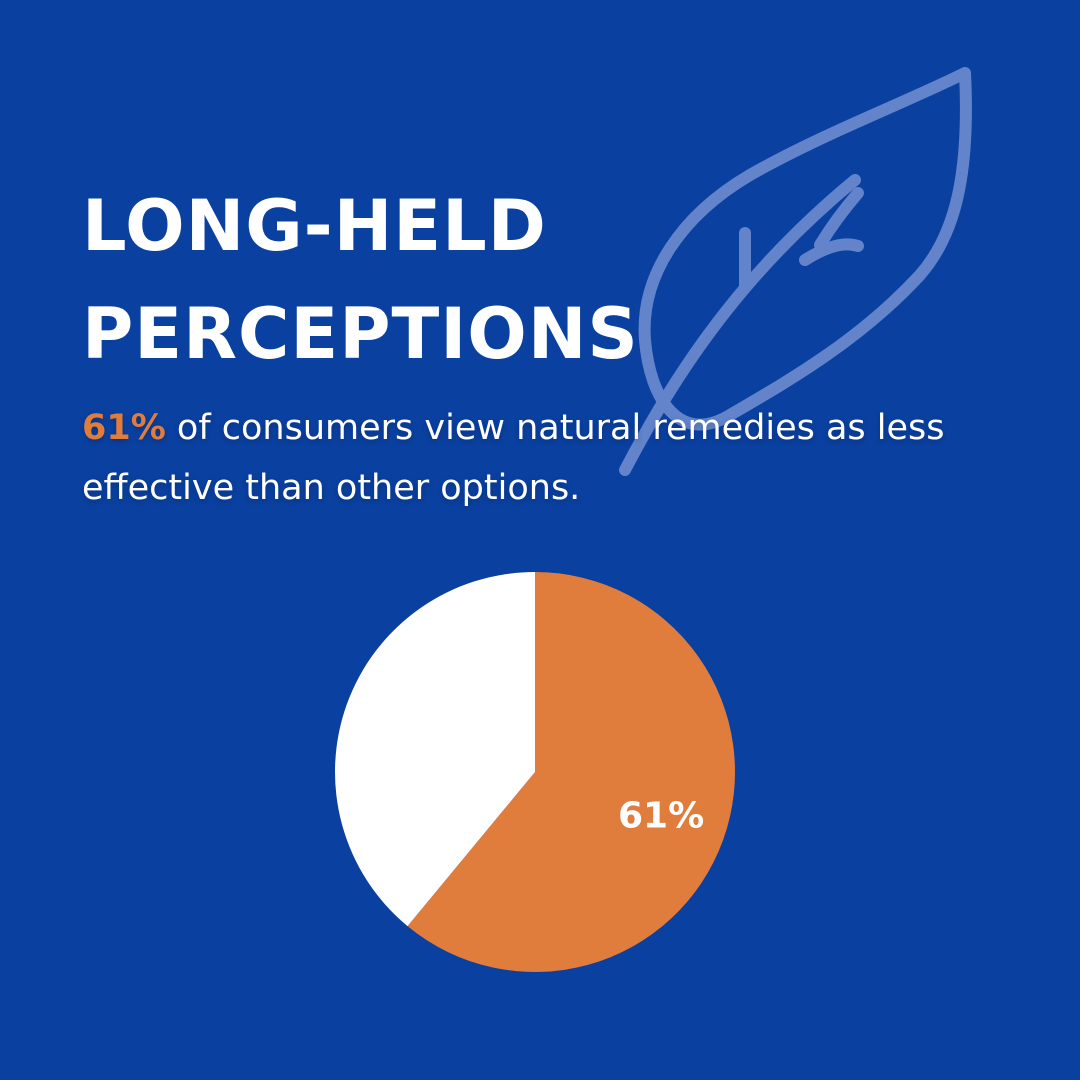 This screenshot has height=1080, width=1080. I want to click on pie-slice-label: 61%, so click(661, 815).